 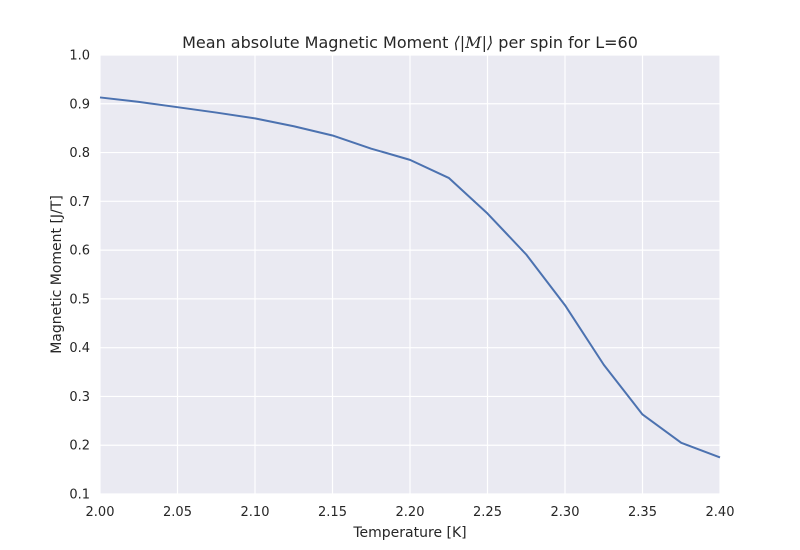 What do you see at coordinates (79, 495) in the screenshot?
I see `y-tick-label: 0.1` at bounding box center [79, 495].